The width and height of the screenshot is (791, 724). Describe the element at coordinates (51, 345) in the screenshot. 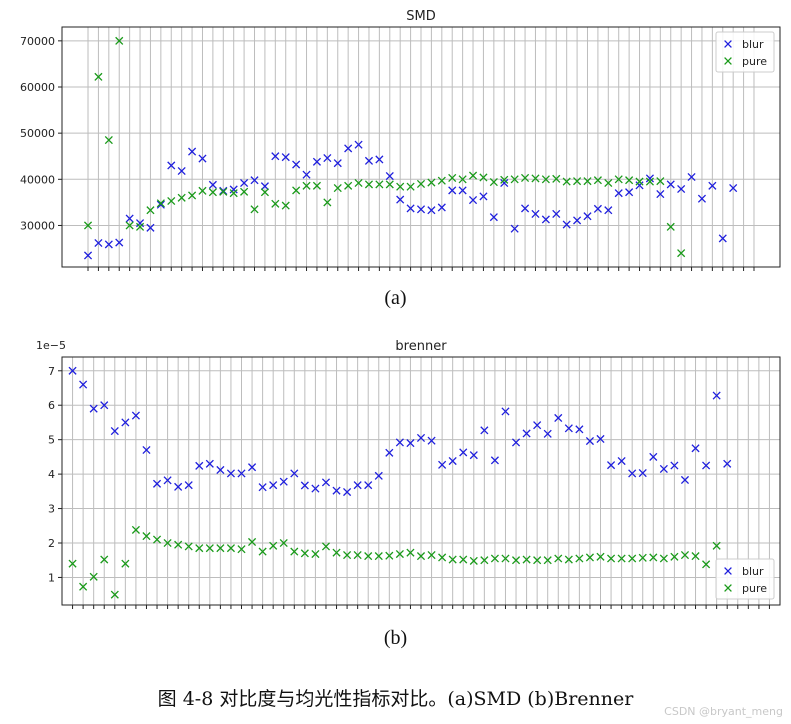

I see `y-offset-label: 1e−5` at that location.